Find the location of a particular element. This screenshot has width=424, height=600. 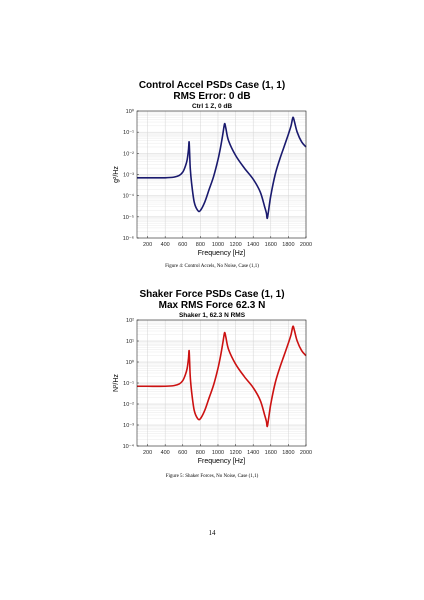

figure-title-line2: Max RMS Force 62.3 N is located at coordinates (212, 305).